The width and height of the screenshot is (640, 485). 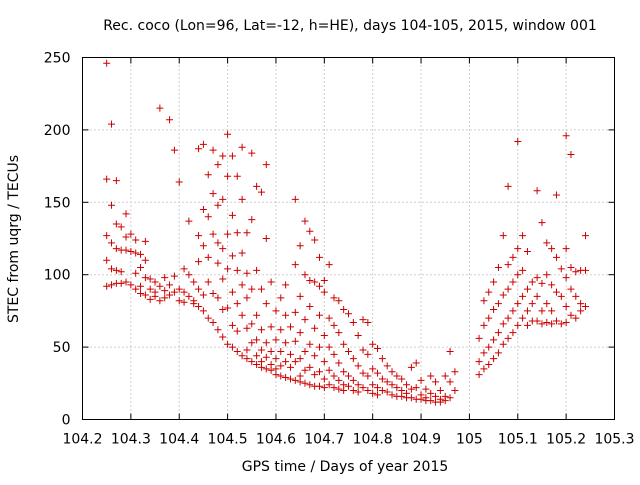 What do you see at coordinates (62, 348) in the screenshot?
I see `y-tick-label: 50` at bounding box center [62, 348].